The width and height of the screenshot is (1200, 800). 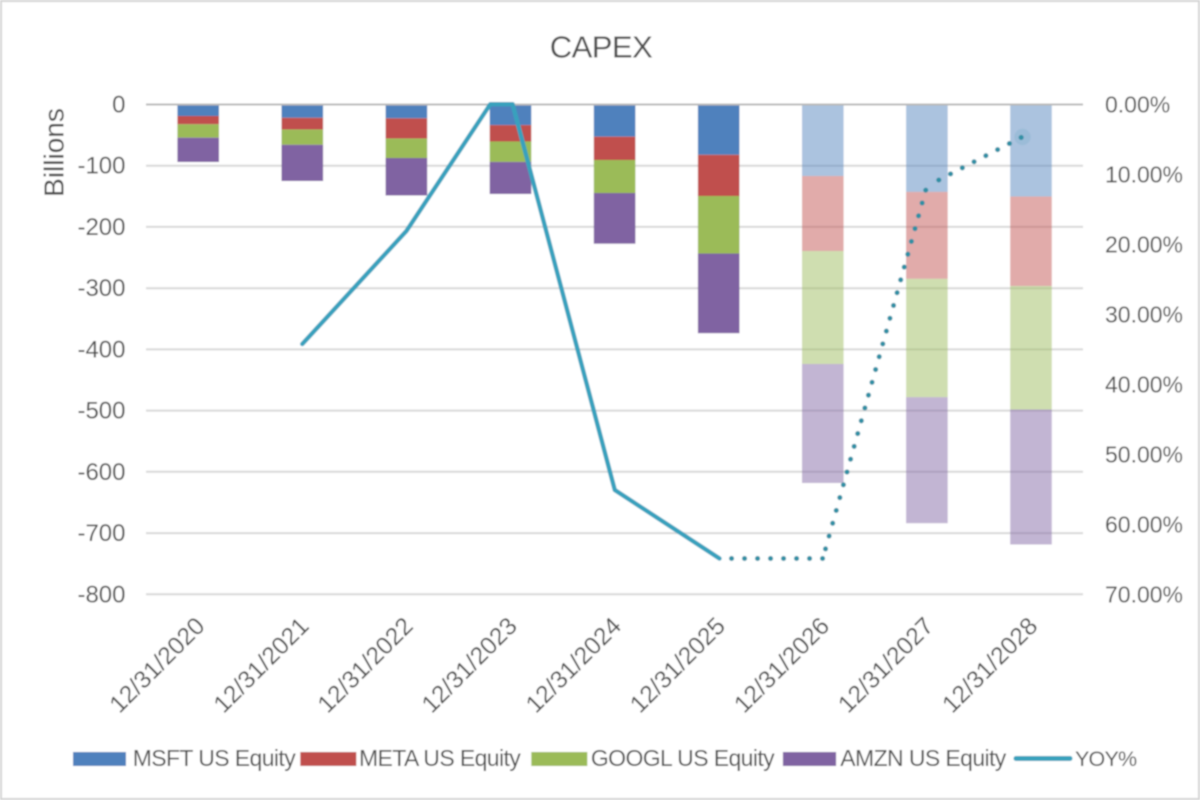 I want to click on svg-text: Billions, so click(x=54, y=152).